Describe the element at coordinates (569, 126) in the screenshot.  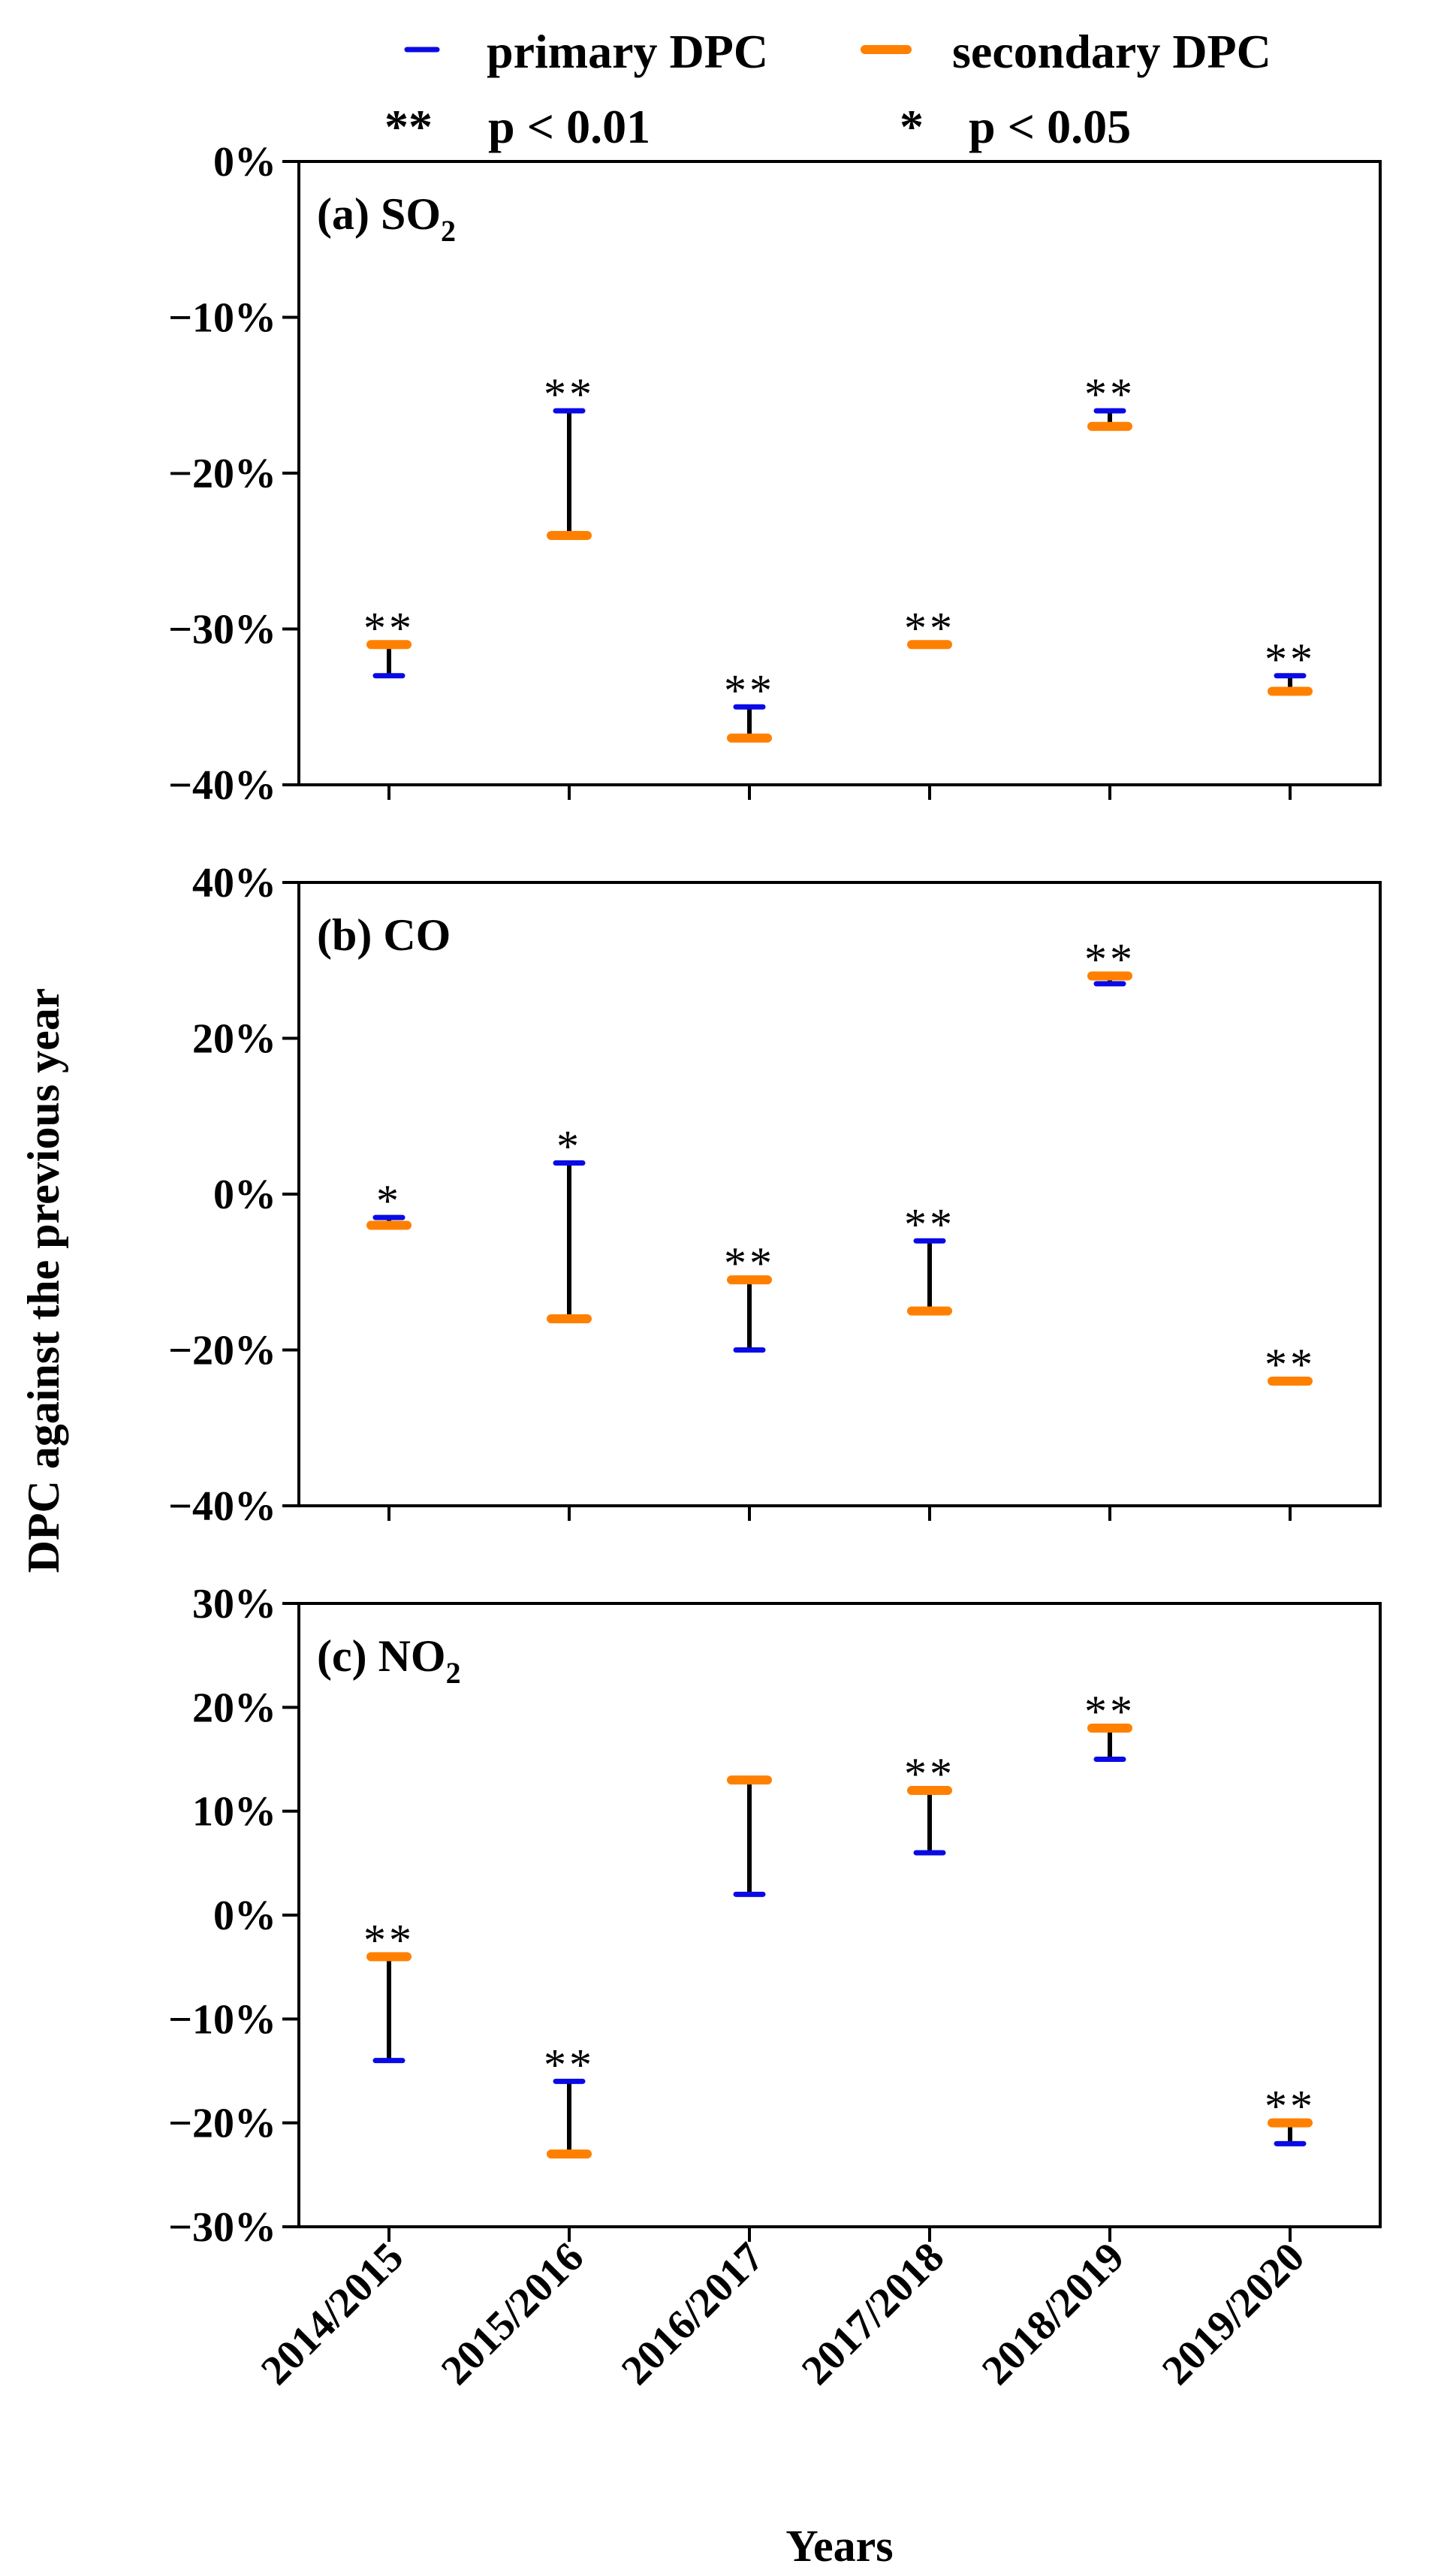
I see `legend-sig-double-label: p < 0.01` at that location.